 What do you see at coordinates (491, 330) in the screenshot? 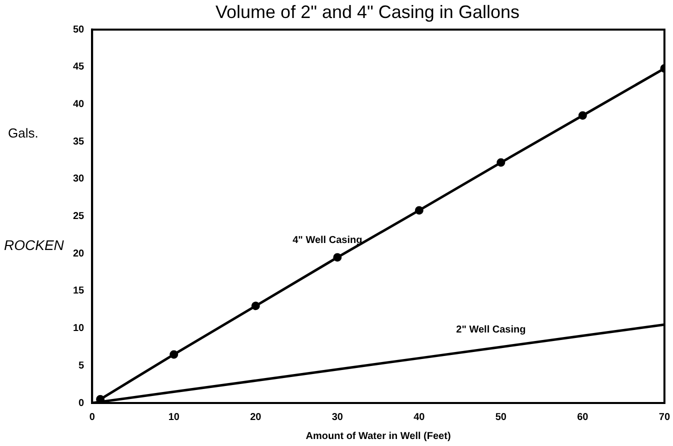
I see `series-label: 2" Well Casing` at bounding box center [491, 330].